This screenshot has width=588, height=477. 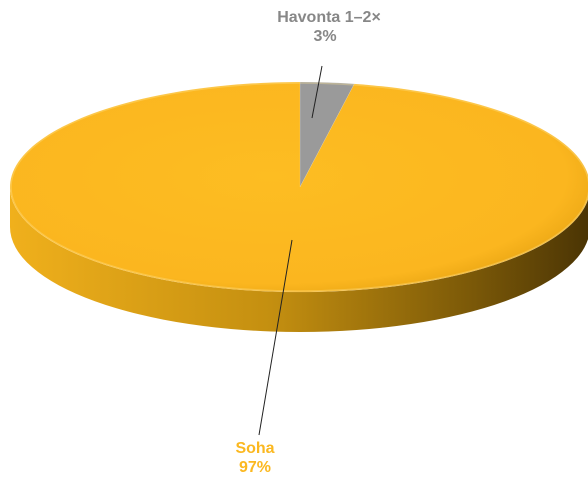 I want to click on slice-value-havonta: 3%, so click(x=324, y=36).